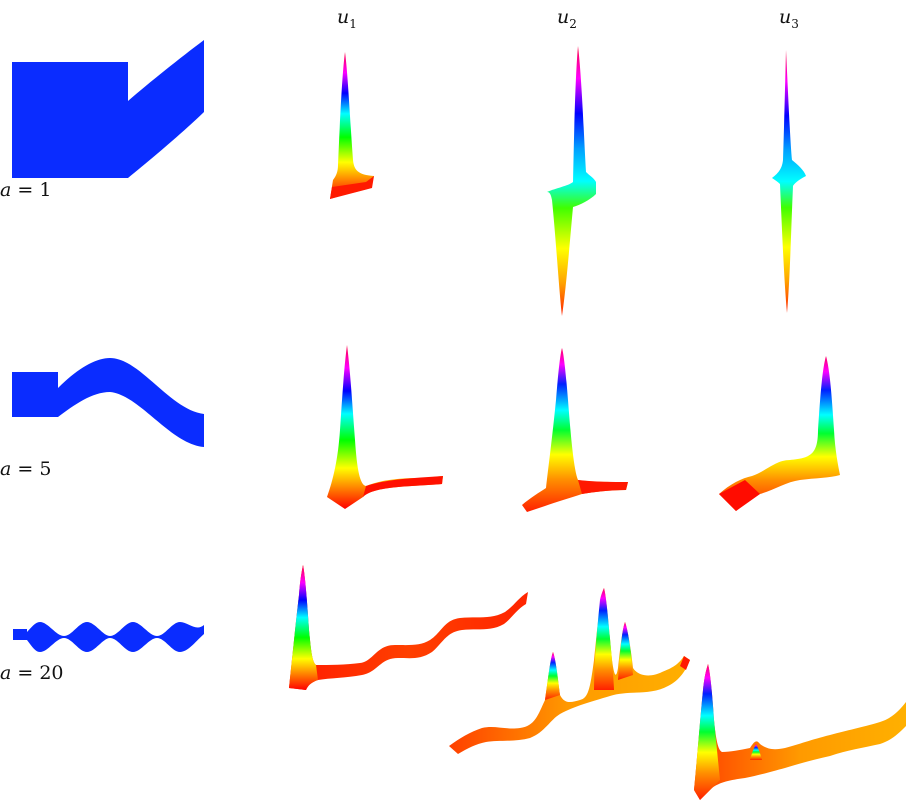 The height and width of the screenshot is (805, 906). Describe the element at coordinates (789, 181) in the screenshot. I see `eigenfunction-u3-a1` at that location.